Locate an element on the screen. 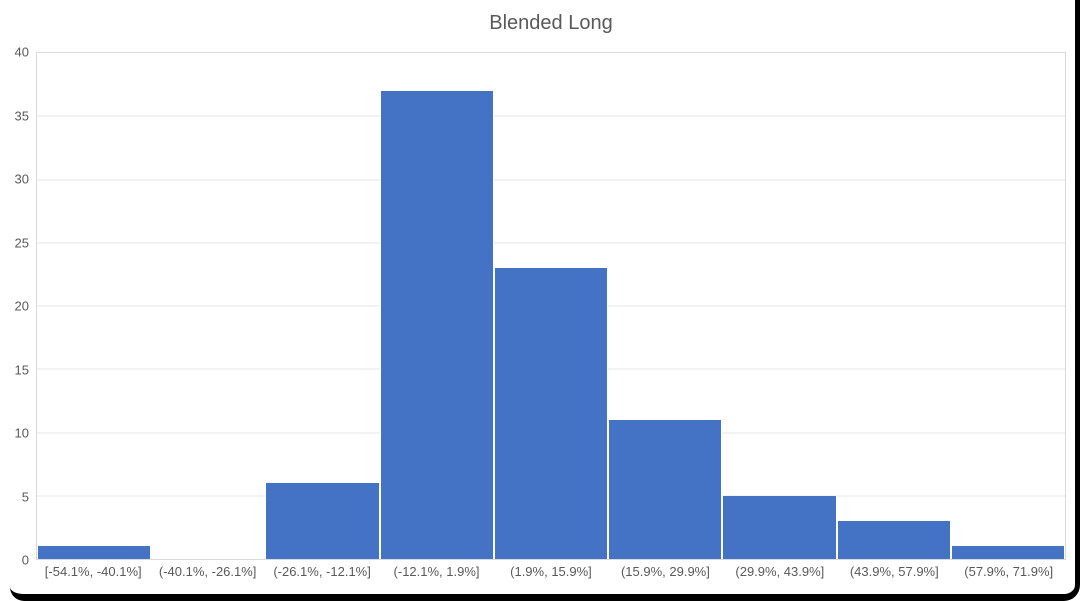 This screenshot has height=601, width=1080. y-axis-labels: 0 5 10 15 20 25 30 35 40 is located at coordinates (14, 306).